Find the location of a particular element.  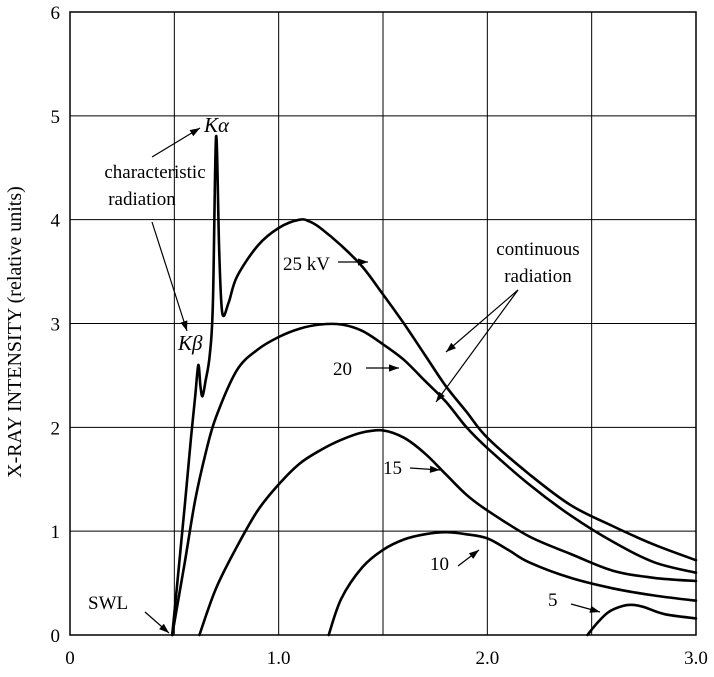

x-tick-label: 1.0 is located at coordinates (279, 658).